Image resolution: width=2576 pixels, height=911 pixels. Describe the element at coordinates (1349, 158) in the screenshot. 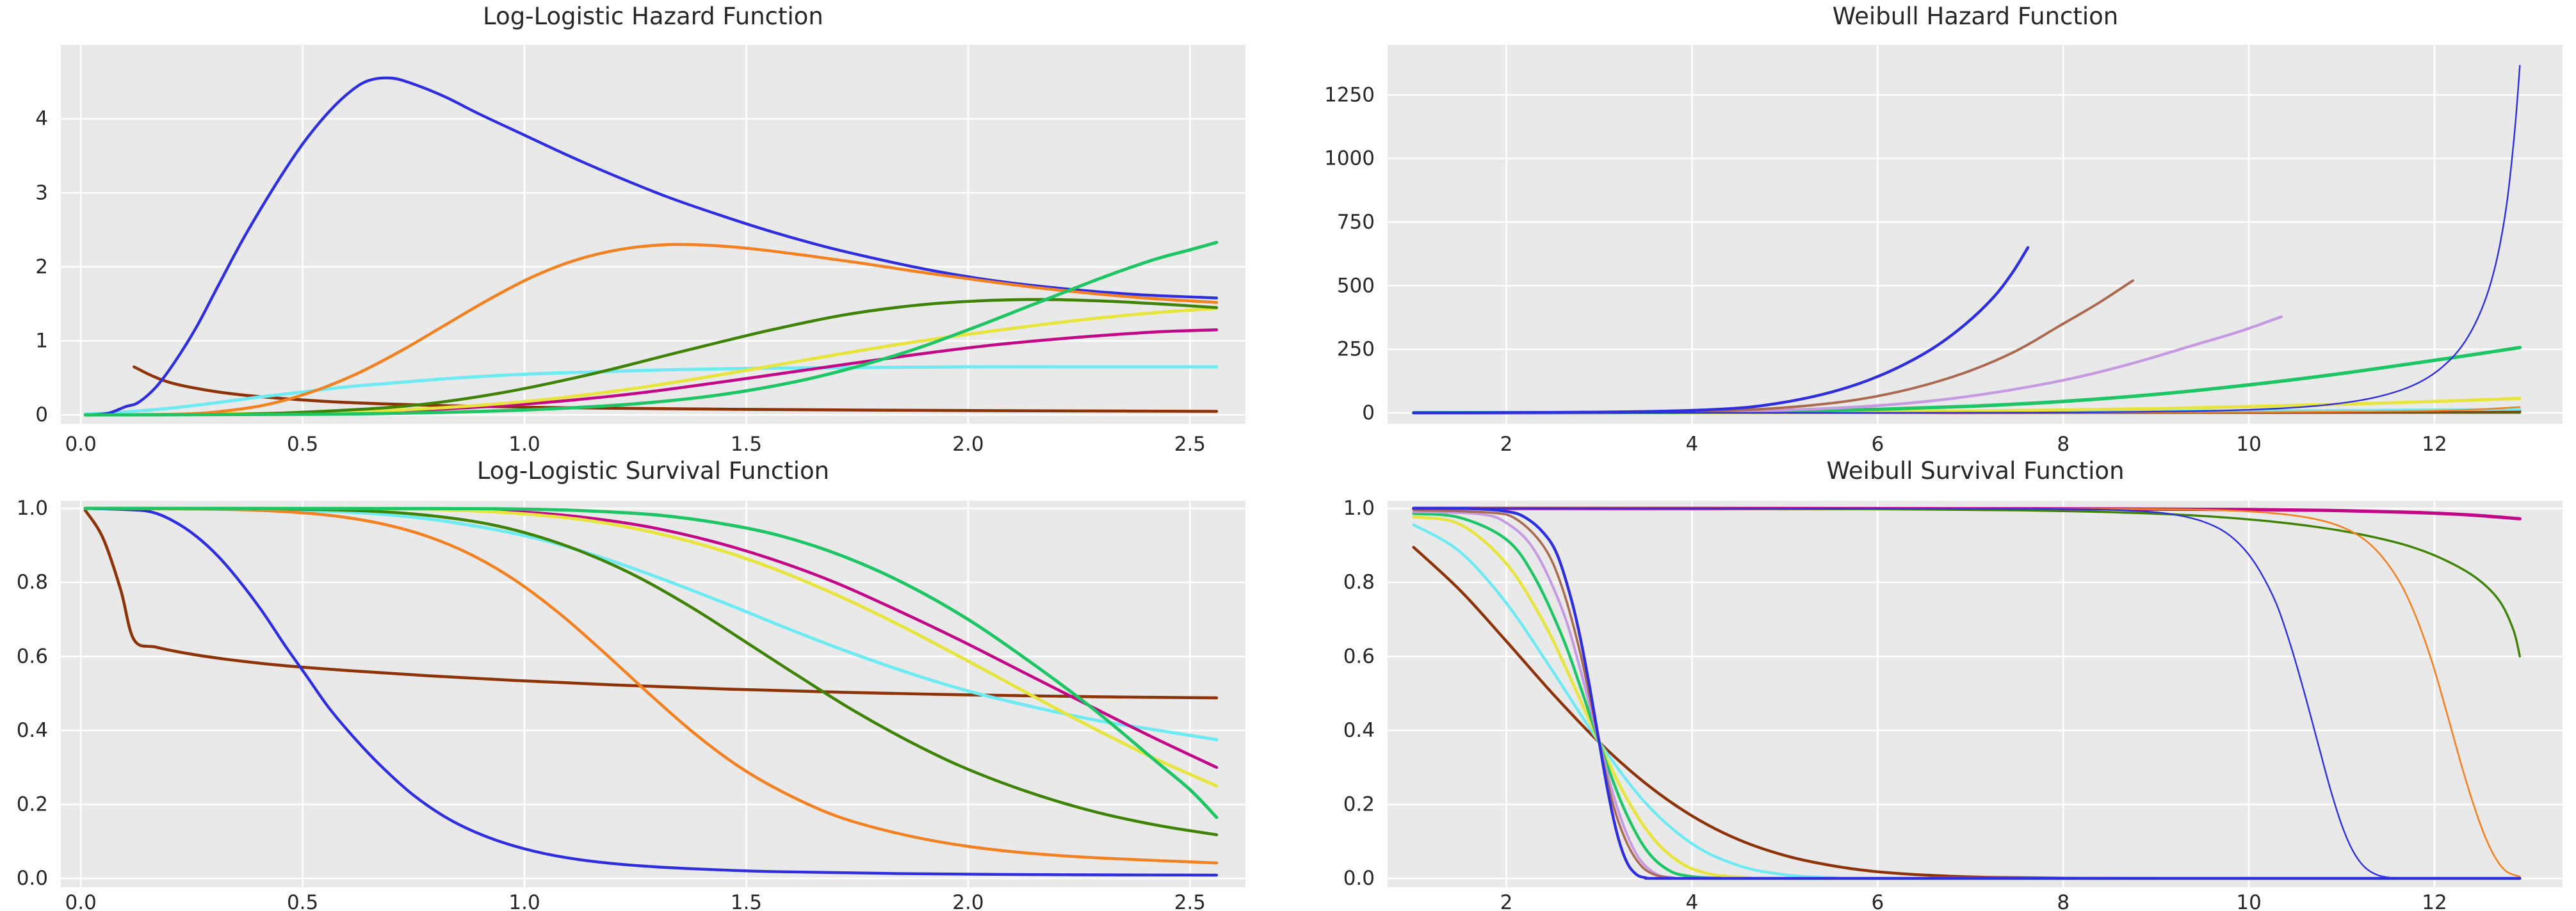

I see `y-tick-label: 1000` at that location.